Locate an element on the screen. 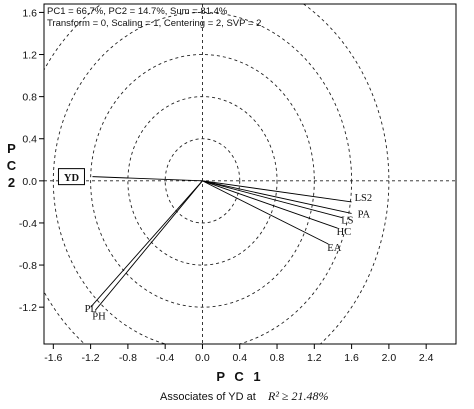 This screenshot has width=474, height=409. x-tick-label: 1.2 is located at coordinates (314, 358).